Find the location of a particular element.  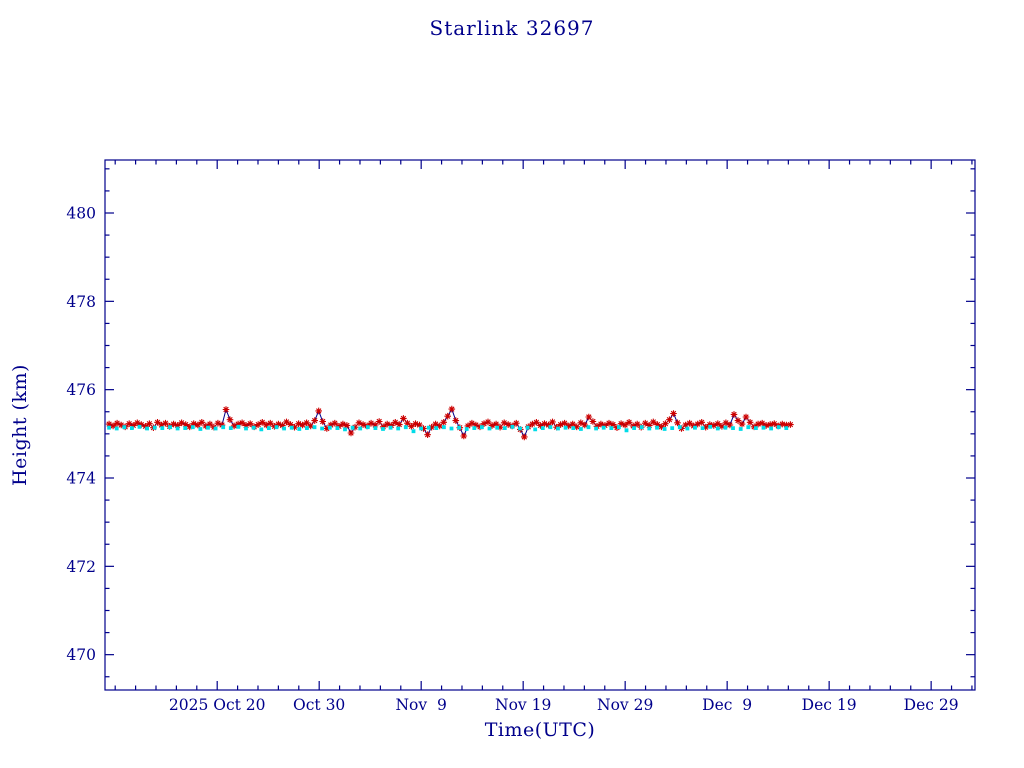

y-tick-label: 474 is located at coordinates (81, 479).